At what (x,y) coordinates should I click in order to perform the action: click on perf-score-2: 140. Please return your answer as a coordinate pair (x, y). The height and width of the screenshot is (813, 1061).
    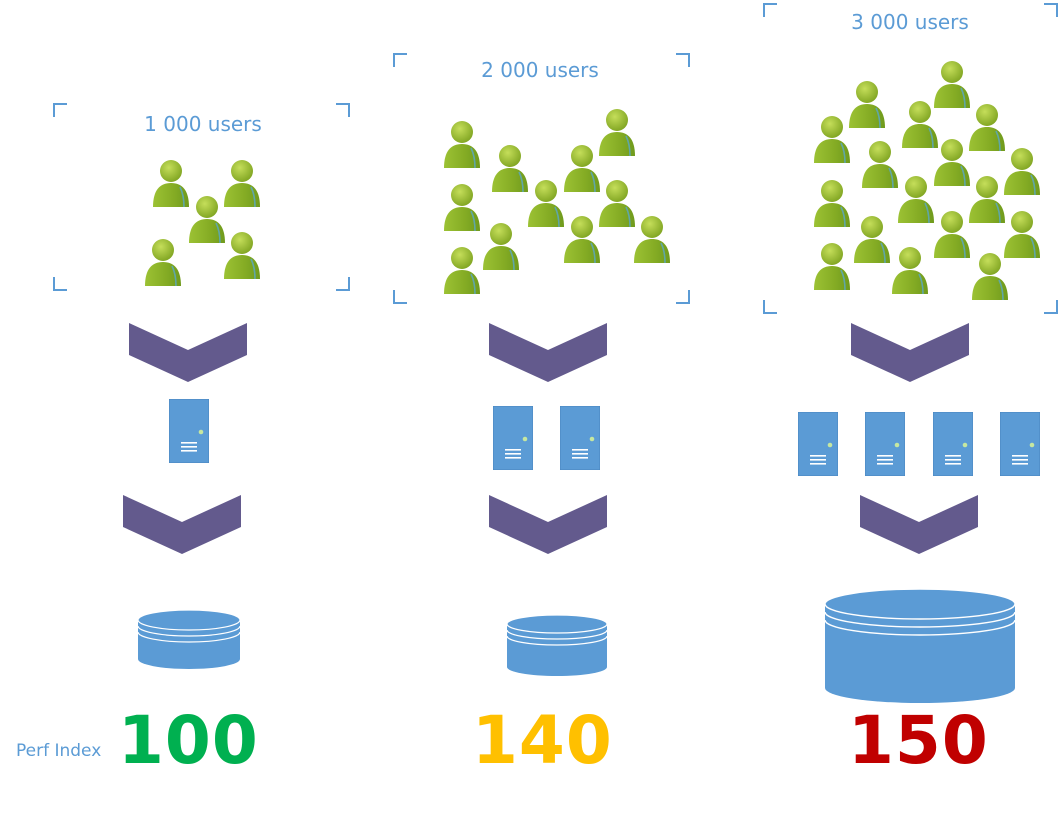
    Looking at the image, I should click on (542, 740).